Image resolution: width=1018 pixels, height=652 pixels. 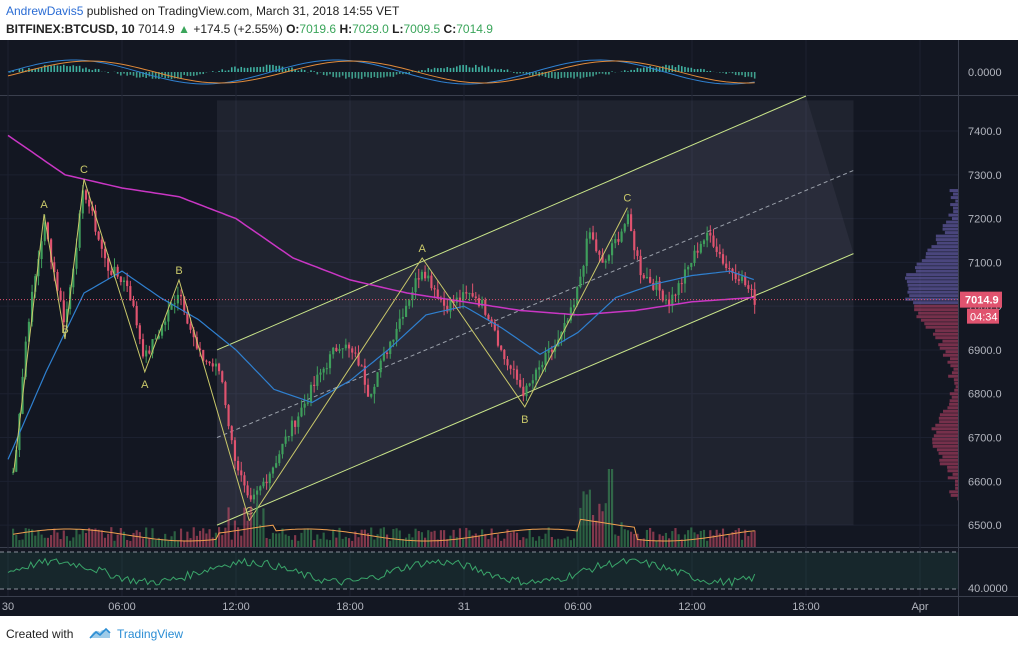 What do you see at coordinates (464, 607) in the screenshot?
I see `time-tick-label: 31` at bounding box center [464, 607].